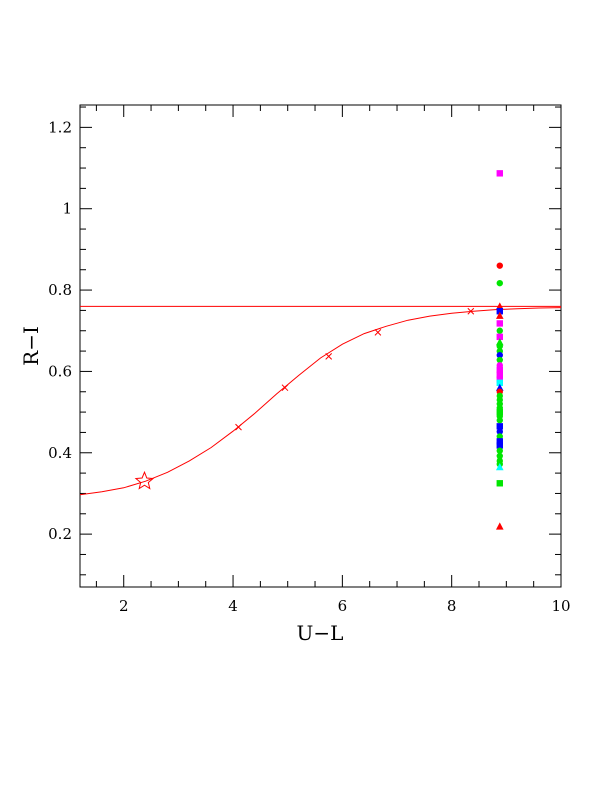 The height and width of the screenshot is (792, 612). Describe the element at coordinates (343, 606) in the screenshot. I see `x-tick-label: 6` at that location.